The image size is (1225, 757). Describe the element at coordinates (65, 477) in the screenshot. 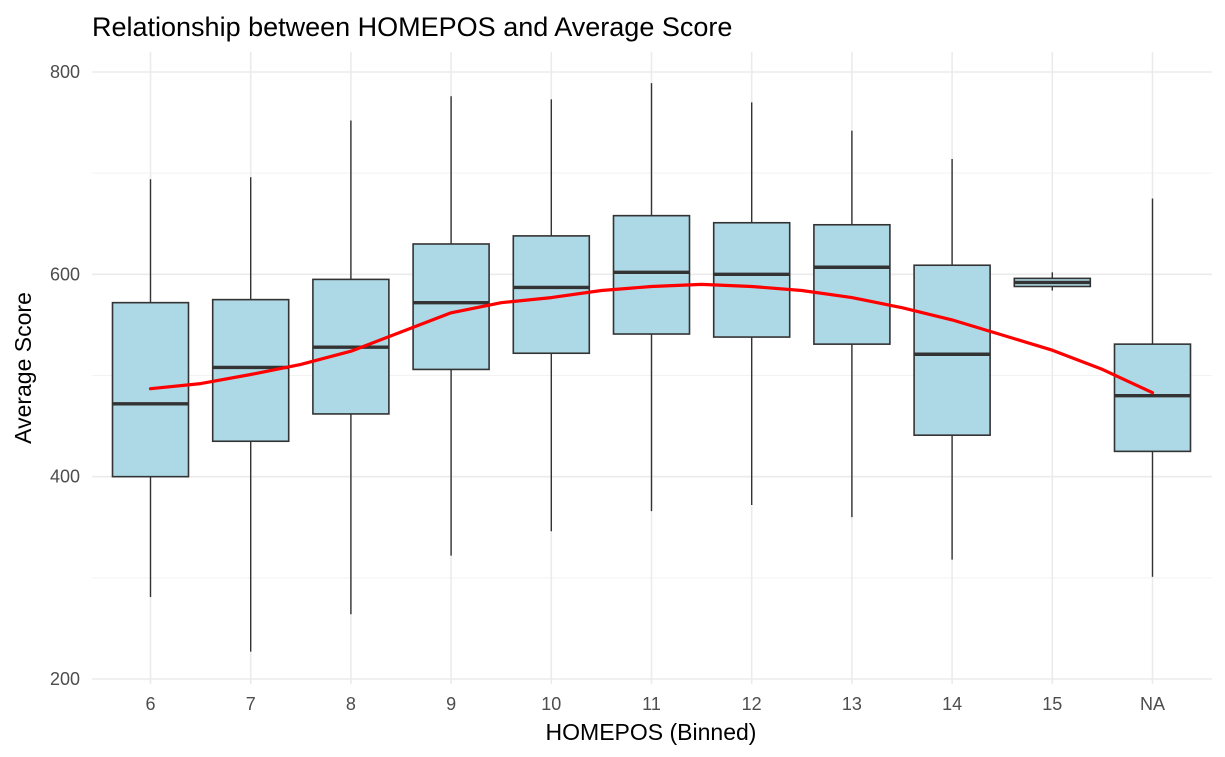

I see `y-tick-label: 400` at that location.